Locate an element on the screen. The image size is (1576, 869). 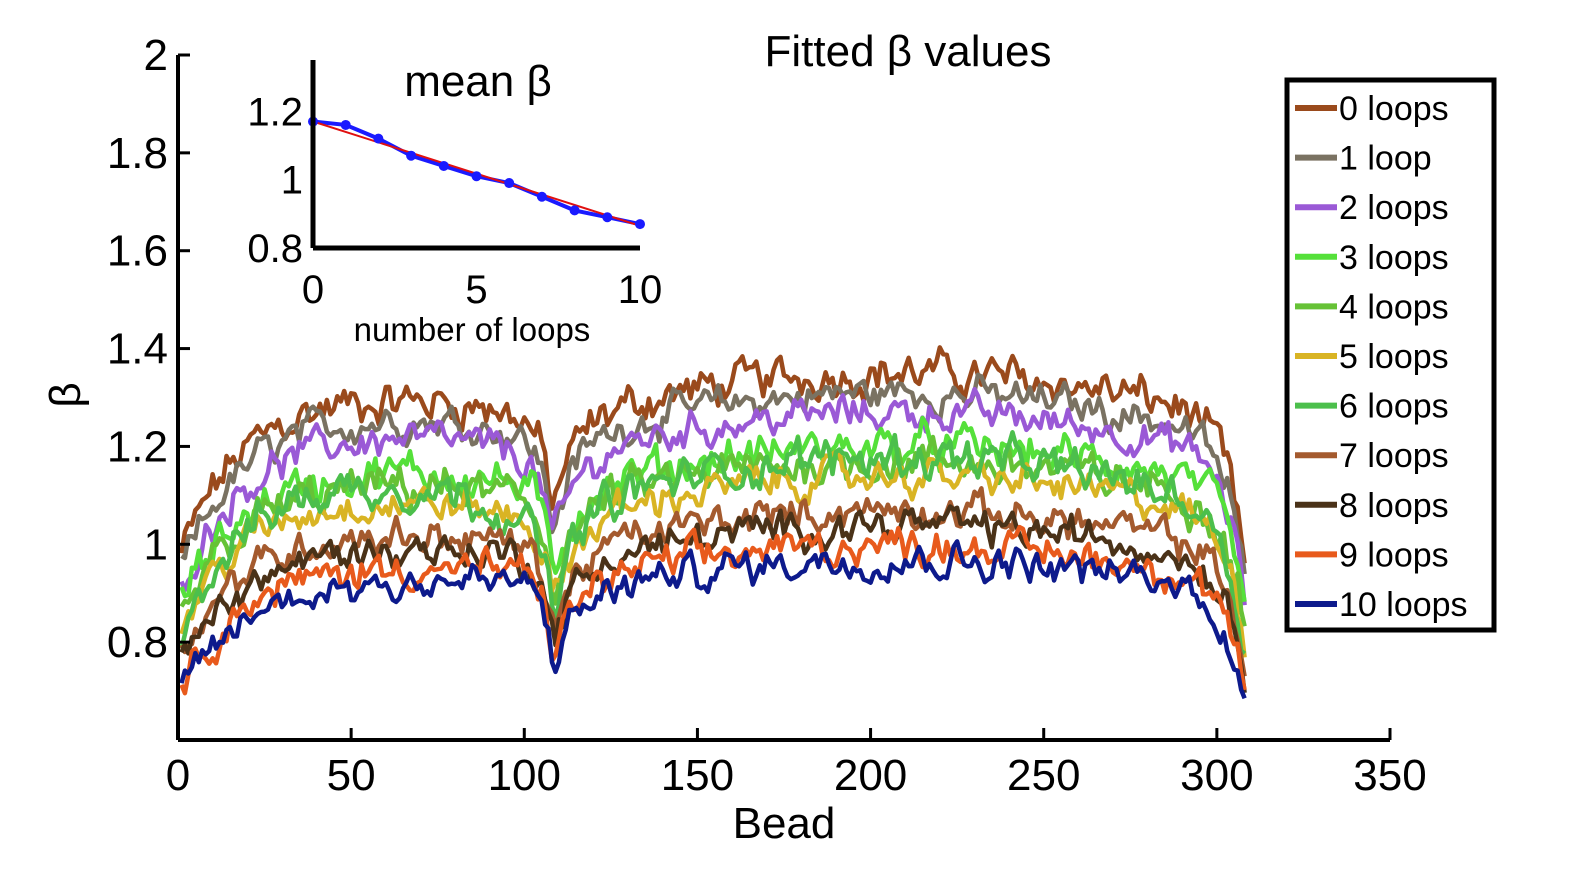
legend-item-2: 2 loops is located at coordinates (1372, 208).